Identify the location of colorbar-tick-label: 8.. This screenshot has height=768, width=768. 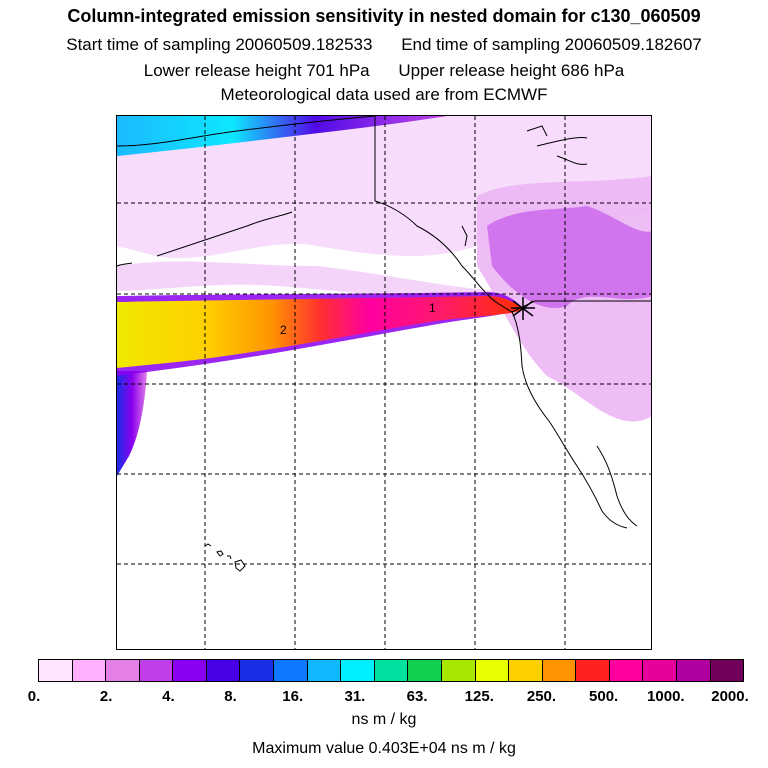
(230, 696).